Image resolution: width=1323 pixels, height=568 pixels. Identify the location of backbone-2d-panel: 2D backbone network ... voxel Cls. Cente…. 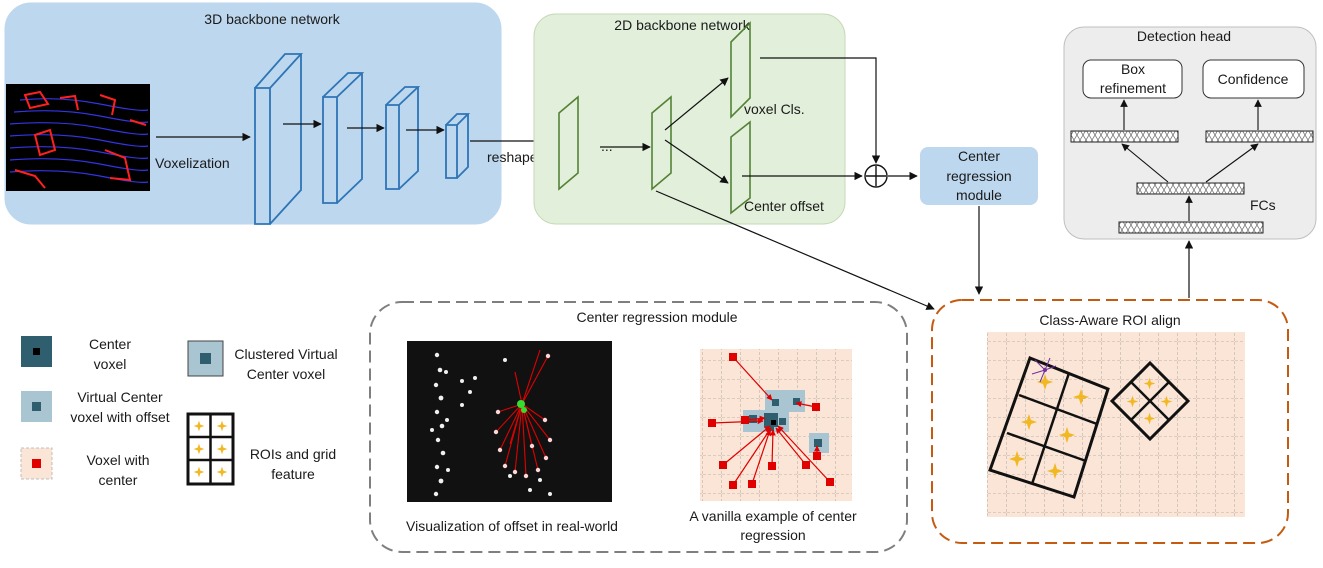
(689, 119).